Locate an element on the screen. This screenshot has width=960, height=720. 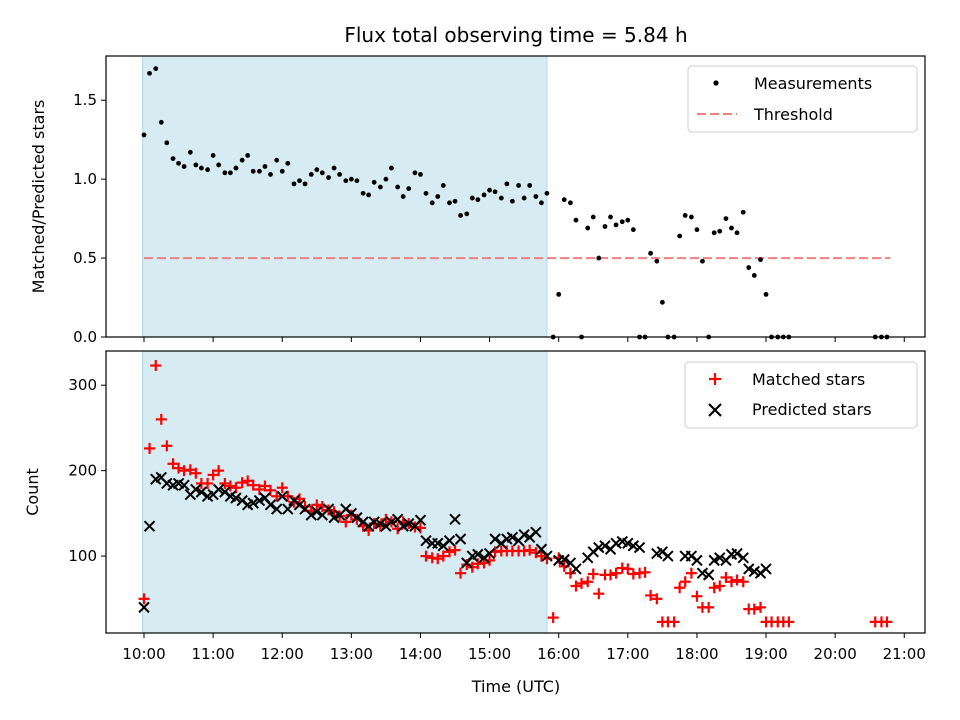
y-tick-label: 200 is located at coordinates (82, 471).